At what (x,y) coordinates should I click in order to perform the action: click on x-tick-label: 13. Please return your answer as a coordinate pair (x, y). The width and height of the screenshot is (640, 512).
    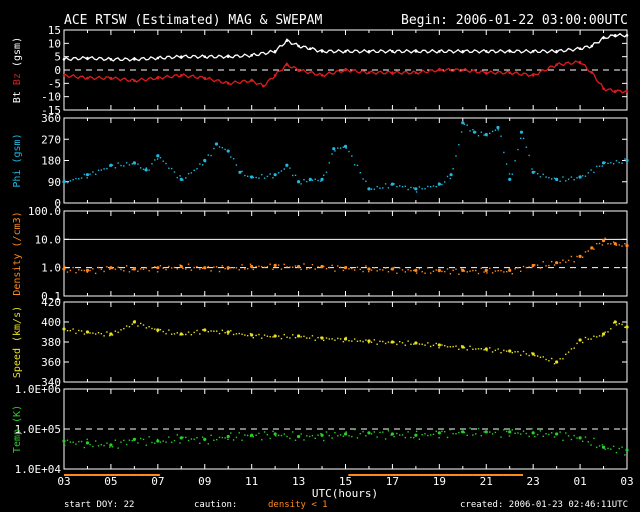
    Looking at the image, I should click on (298, 481).